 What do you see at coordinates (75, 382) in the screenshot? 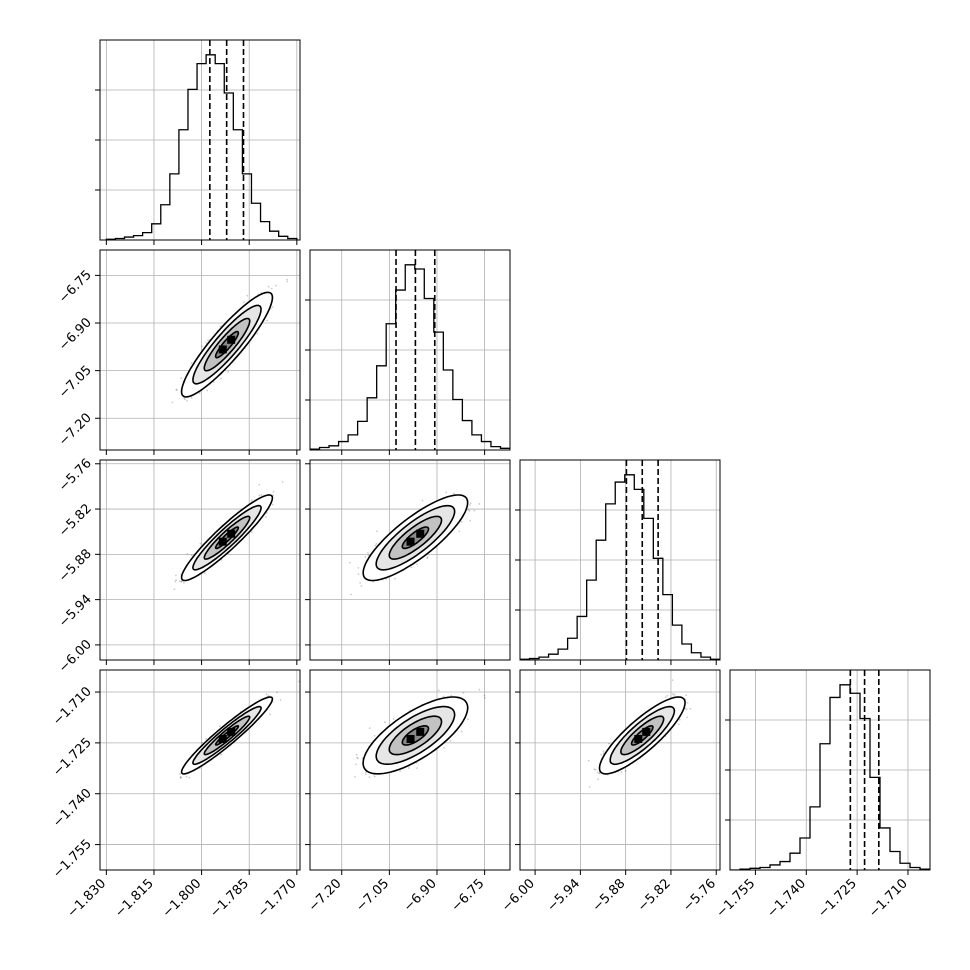
I see `ytick-label-1-1: −7.05` at bounding box center [75, 382].